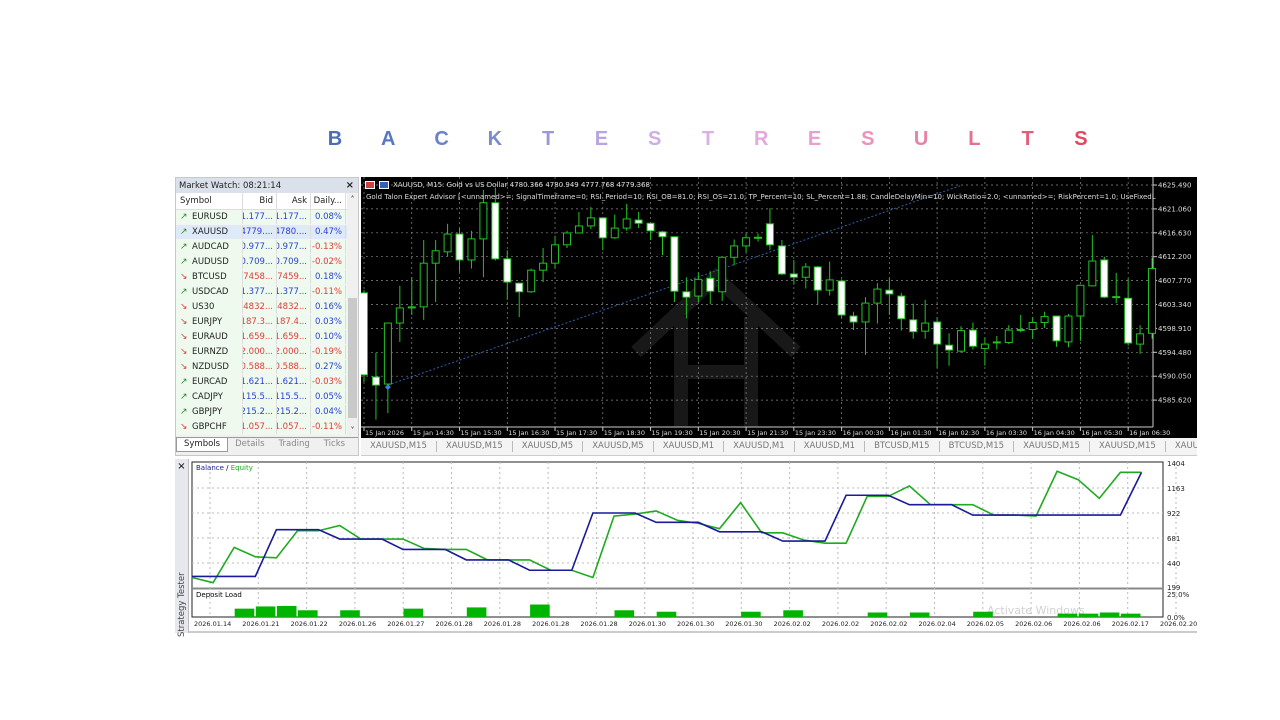  What do you see at coordinates (1173, 564) in the screenshot?
I see `balance-axis-label: 440` at bounding box center [1173, 564].